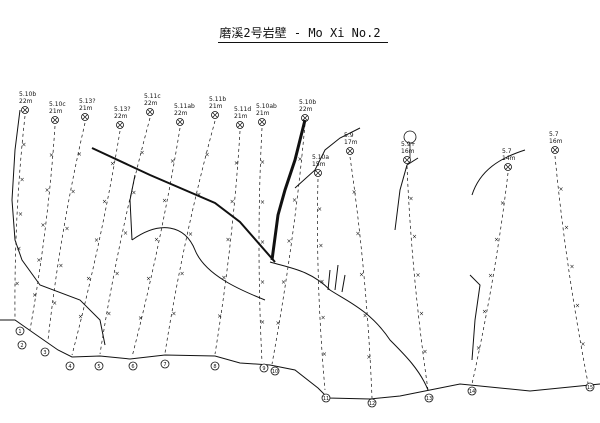 The height and width of the screenshot is (423, 600). I want to click on route-number: 14, so click(472, 392).